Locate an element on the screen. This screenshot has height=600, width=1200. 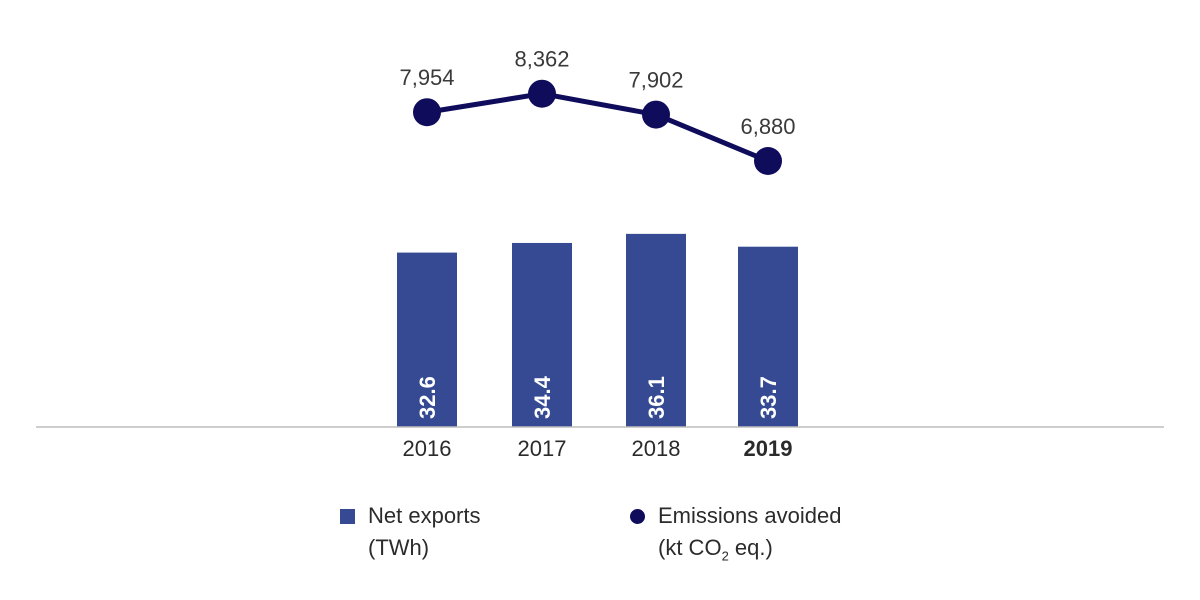
bar-2017 is located at coordinates (542, 334).